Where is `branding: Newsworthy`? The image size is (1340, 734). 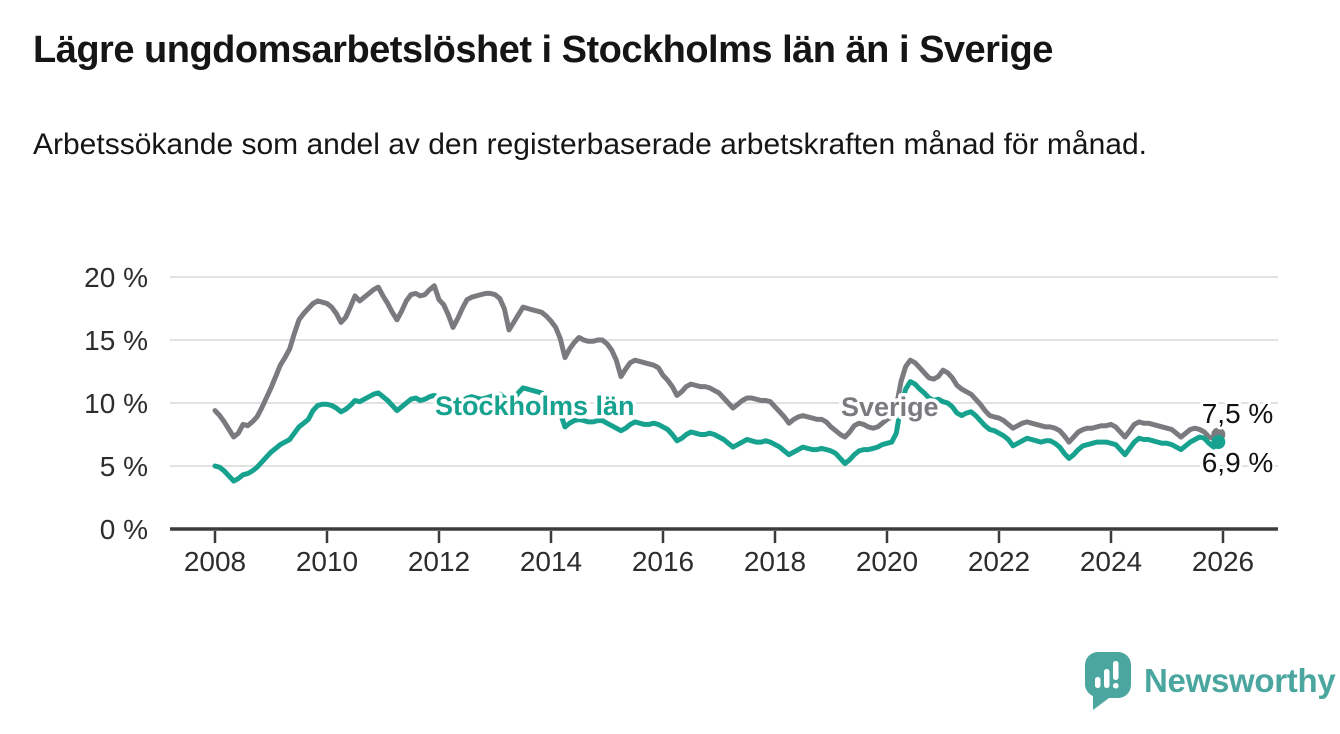
branding: Newsworthy is located at coordinates (1210, 681).